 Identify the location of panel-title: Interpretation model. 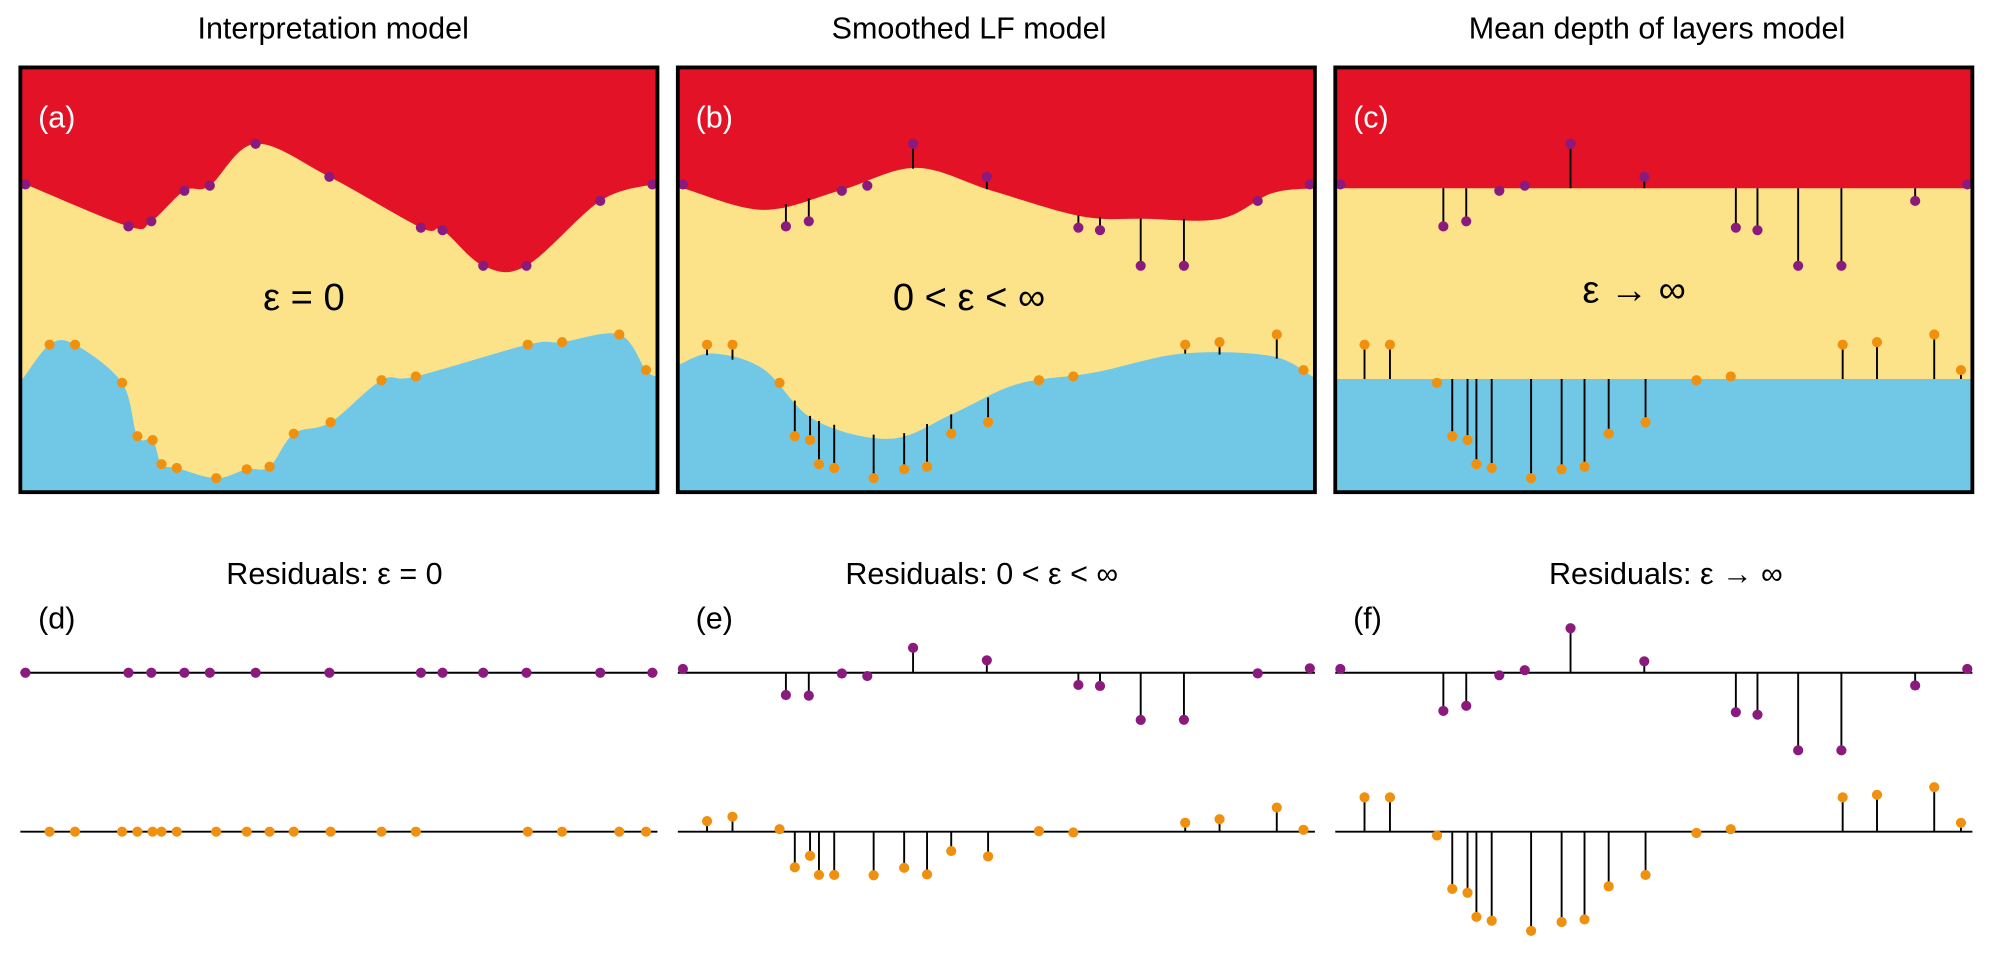
(332, 29).